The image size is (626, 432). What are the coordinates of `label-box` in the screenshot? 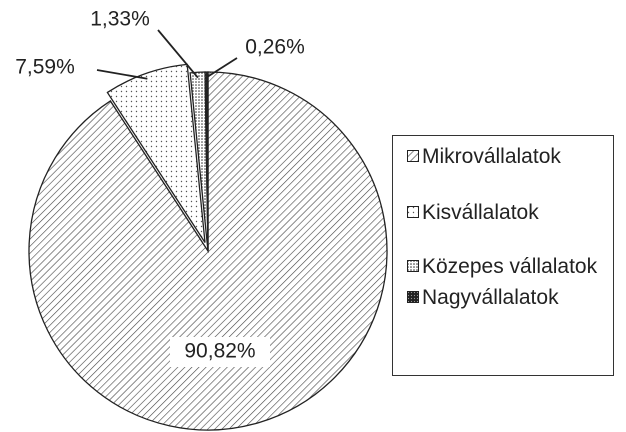 It's located at (220, 352).